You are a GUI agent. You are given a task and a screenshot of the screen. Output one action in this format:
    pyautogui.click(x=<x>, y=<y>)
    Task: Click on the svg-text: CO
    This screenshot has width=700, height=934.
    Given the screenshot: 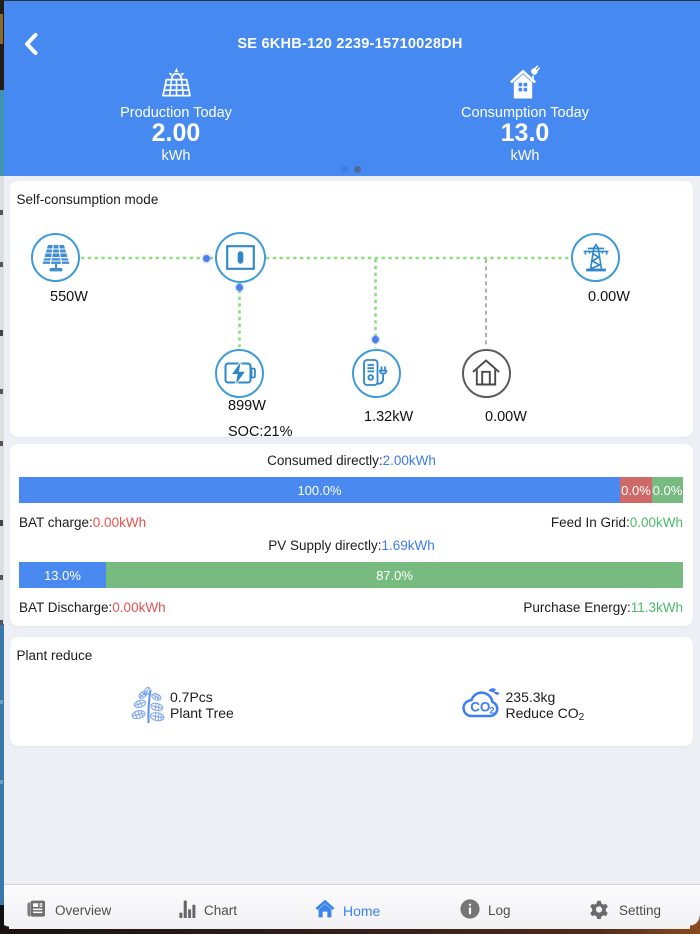 What is the action you would take?
    pyautogui.click(x=480, y=707)
    